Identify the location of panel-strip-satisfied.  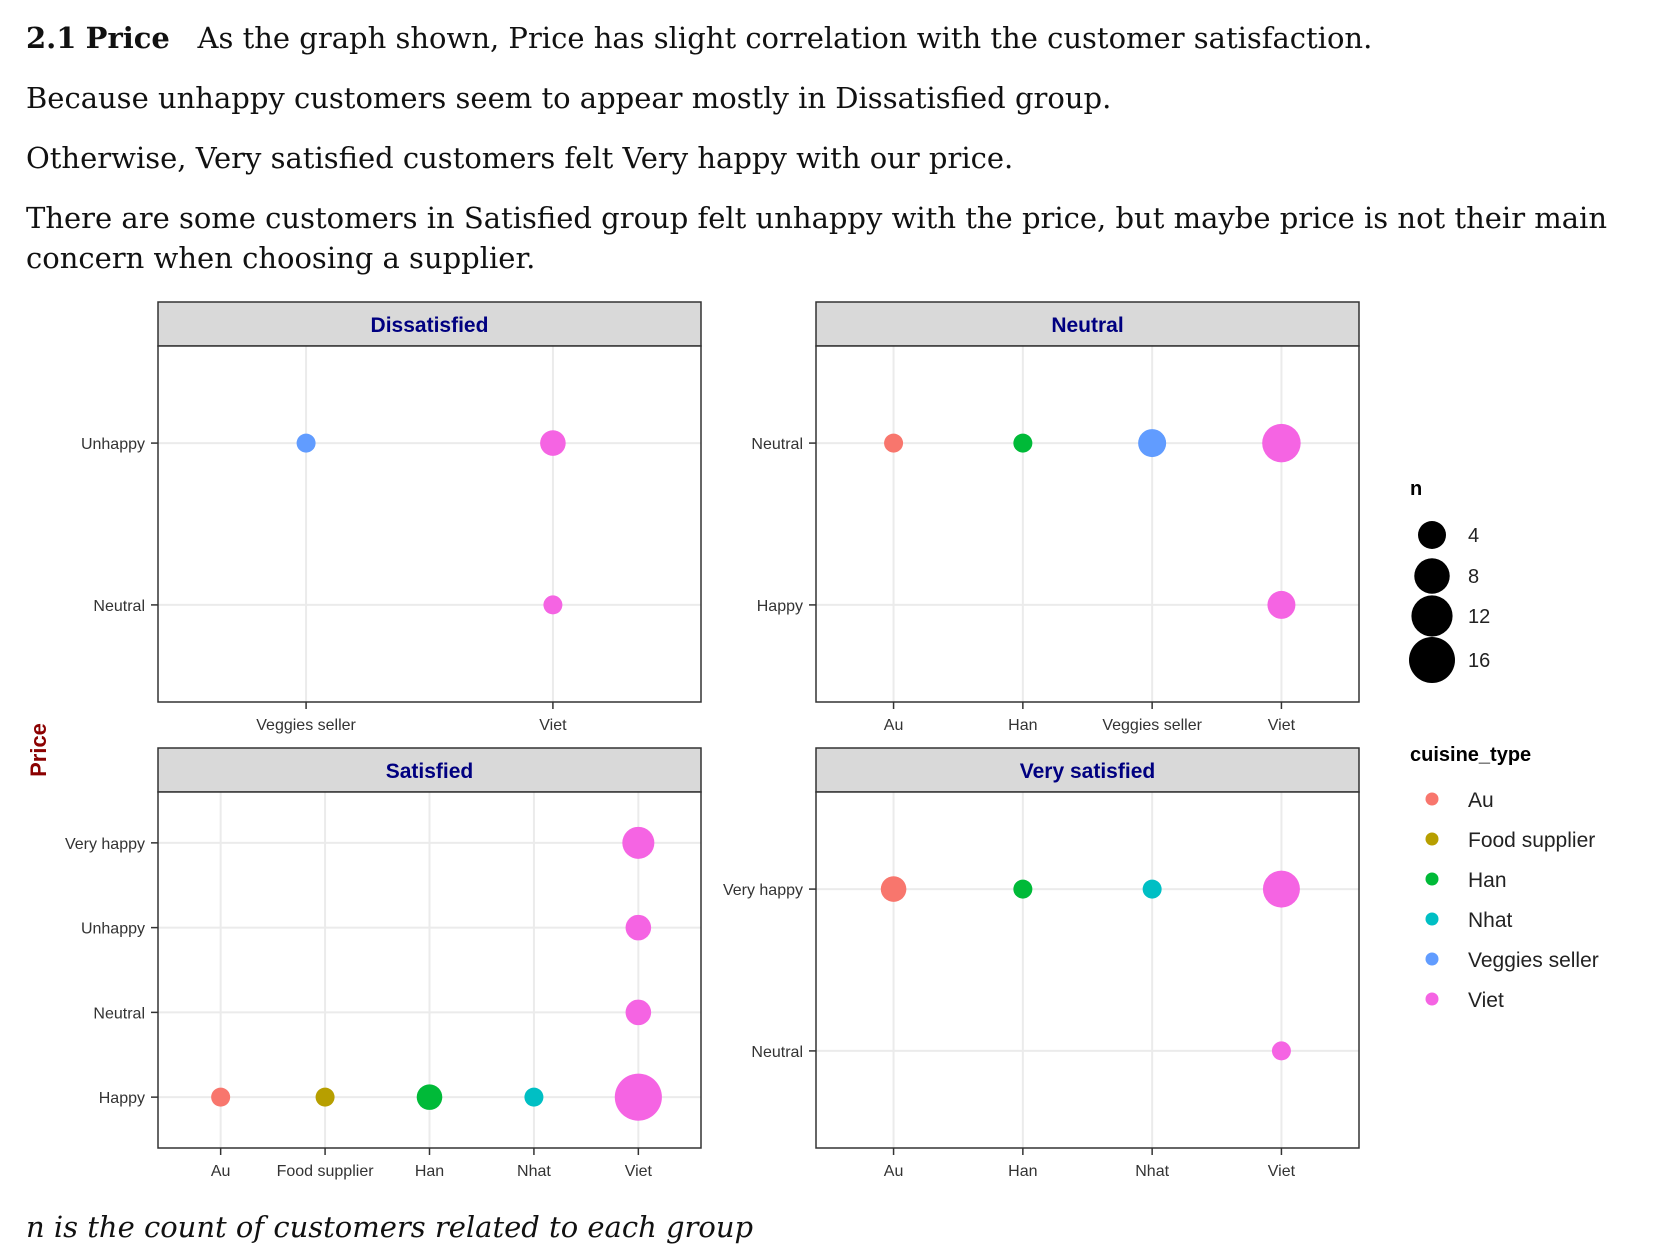
(429, 770).